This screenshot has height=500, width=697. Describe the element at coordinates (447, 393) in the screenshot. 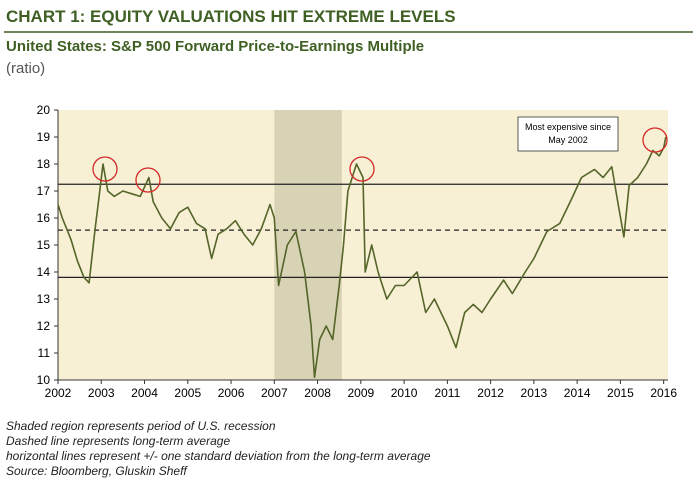

I see `x-tick-label: 2011` at that location.